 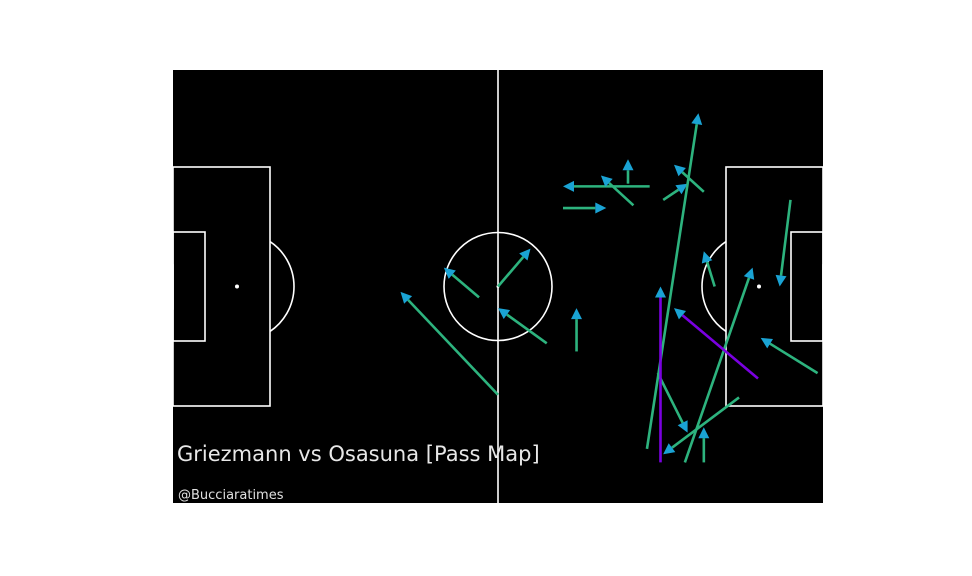 I want to click on center-circle, so click(x=498, y=286).